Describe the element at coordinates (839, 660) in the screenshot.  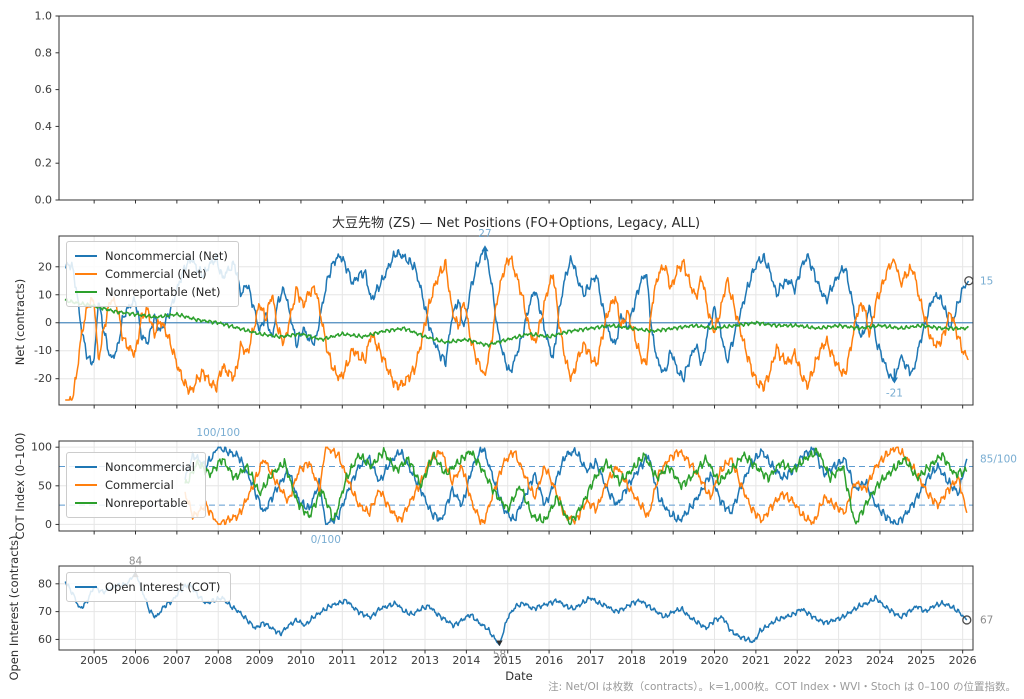
I see `svg-text: 2023` at that location.